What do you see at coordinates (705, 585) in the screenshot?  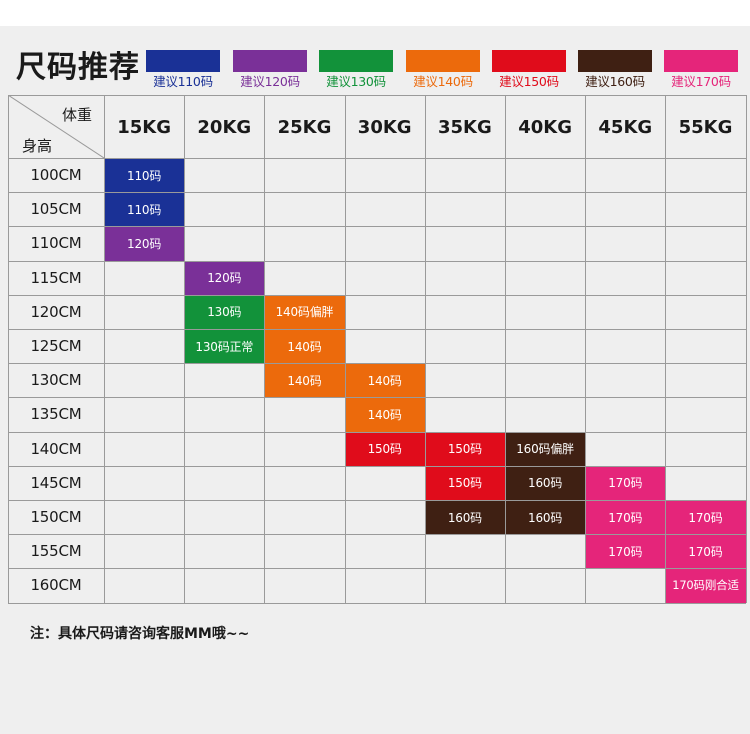 I see `size-cell: 170码刚合适` at bounding box center [705, 585].